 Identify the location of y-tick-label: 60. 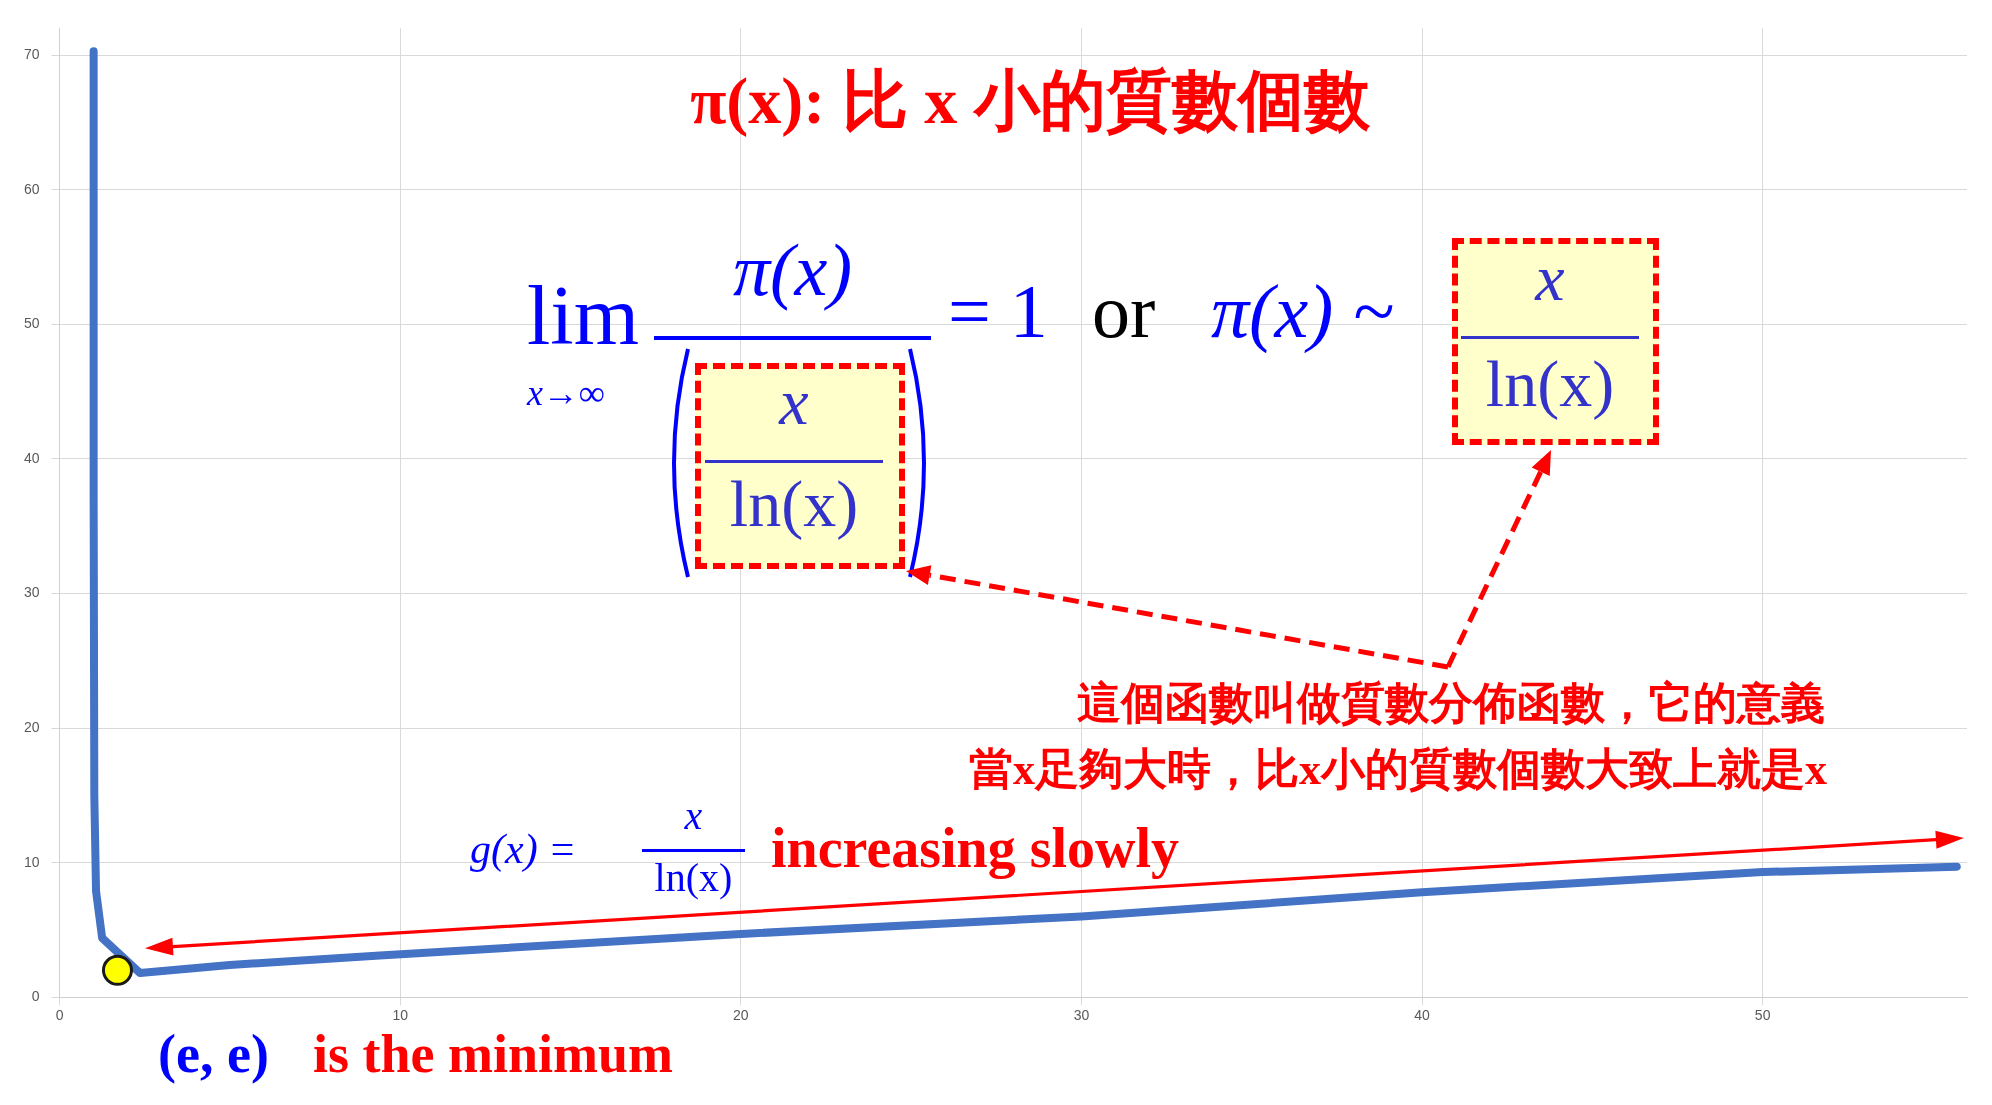
(31, 188).